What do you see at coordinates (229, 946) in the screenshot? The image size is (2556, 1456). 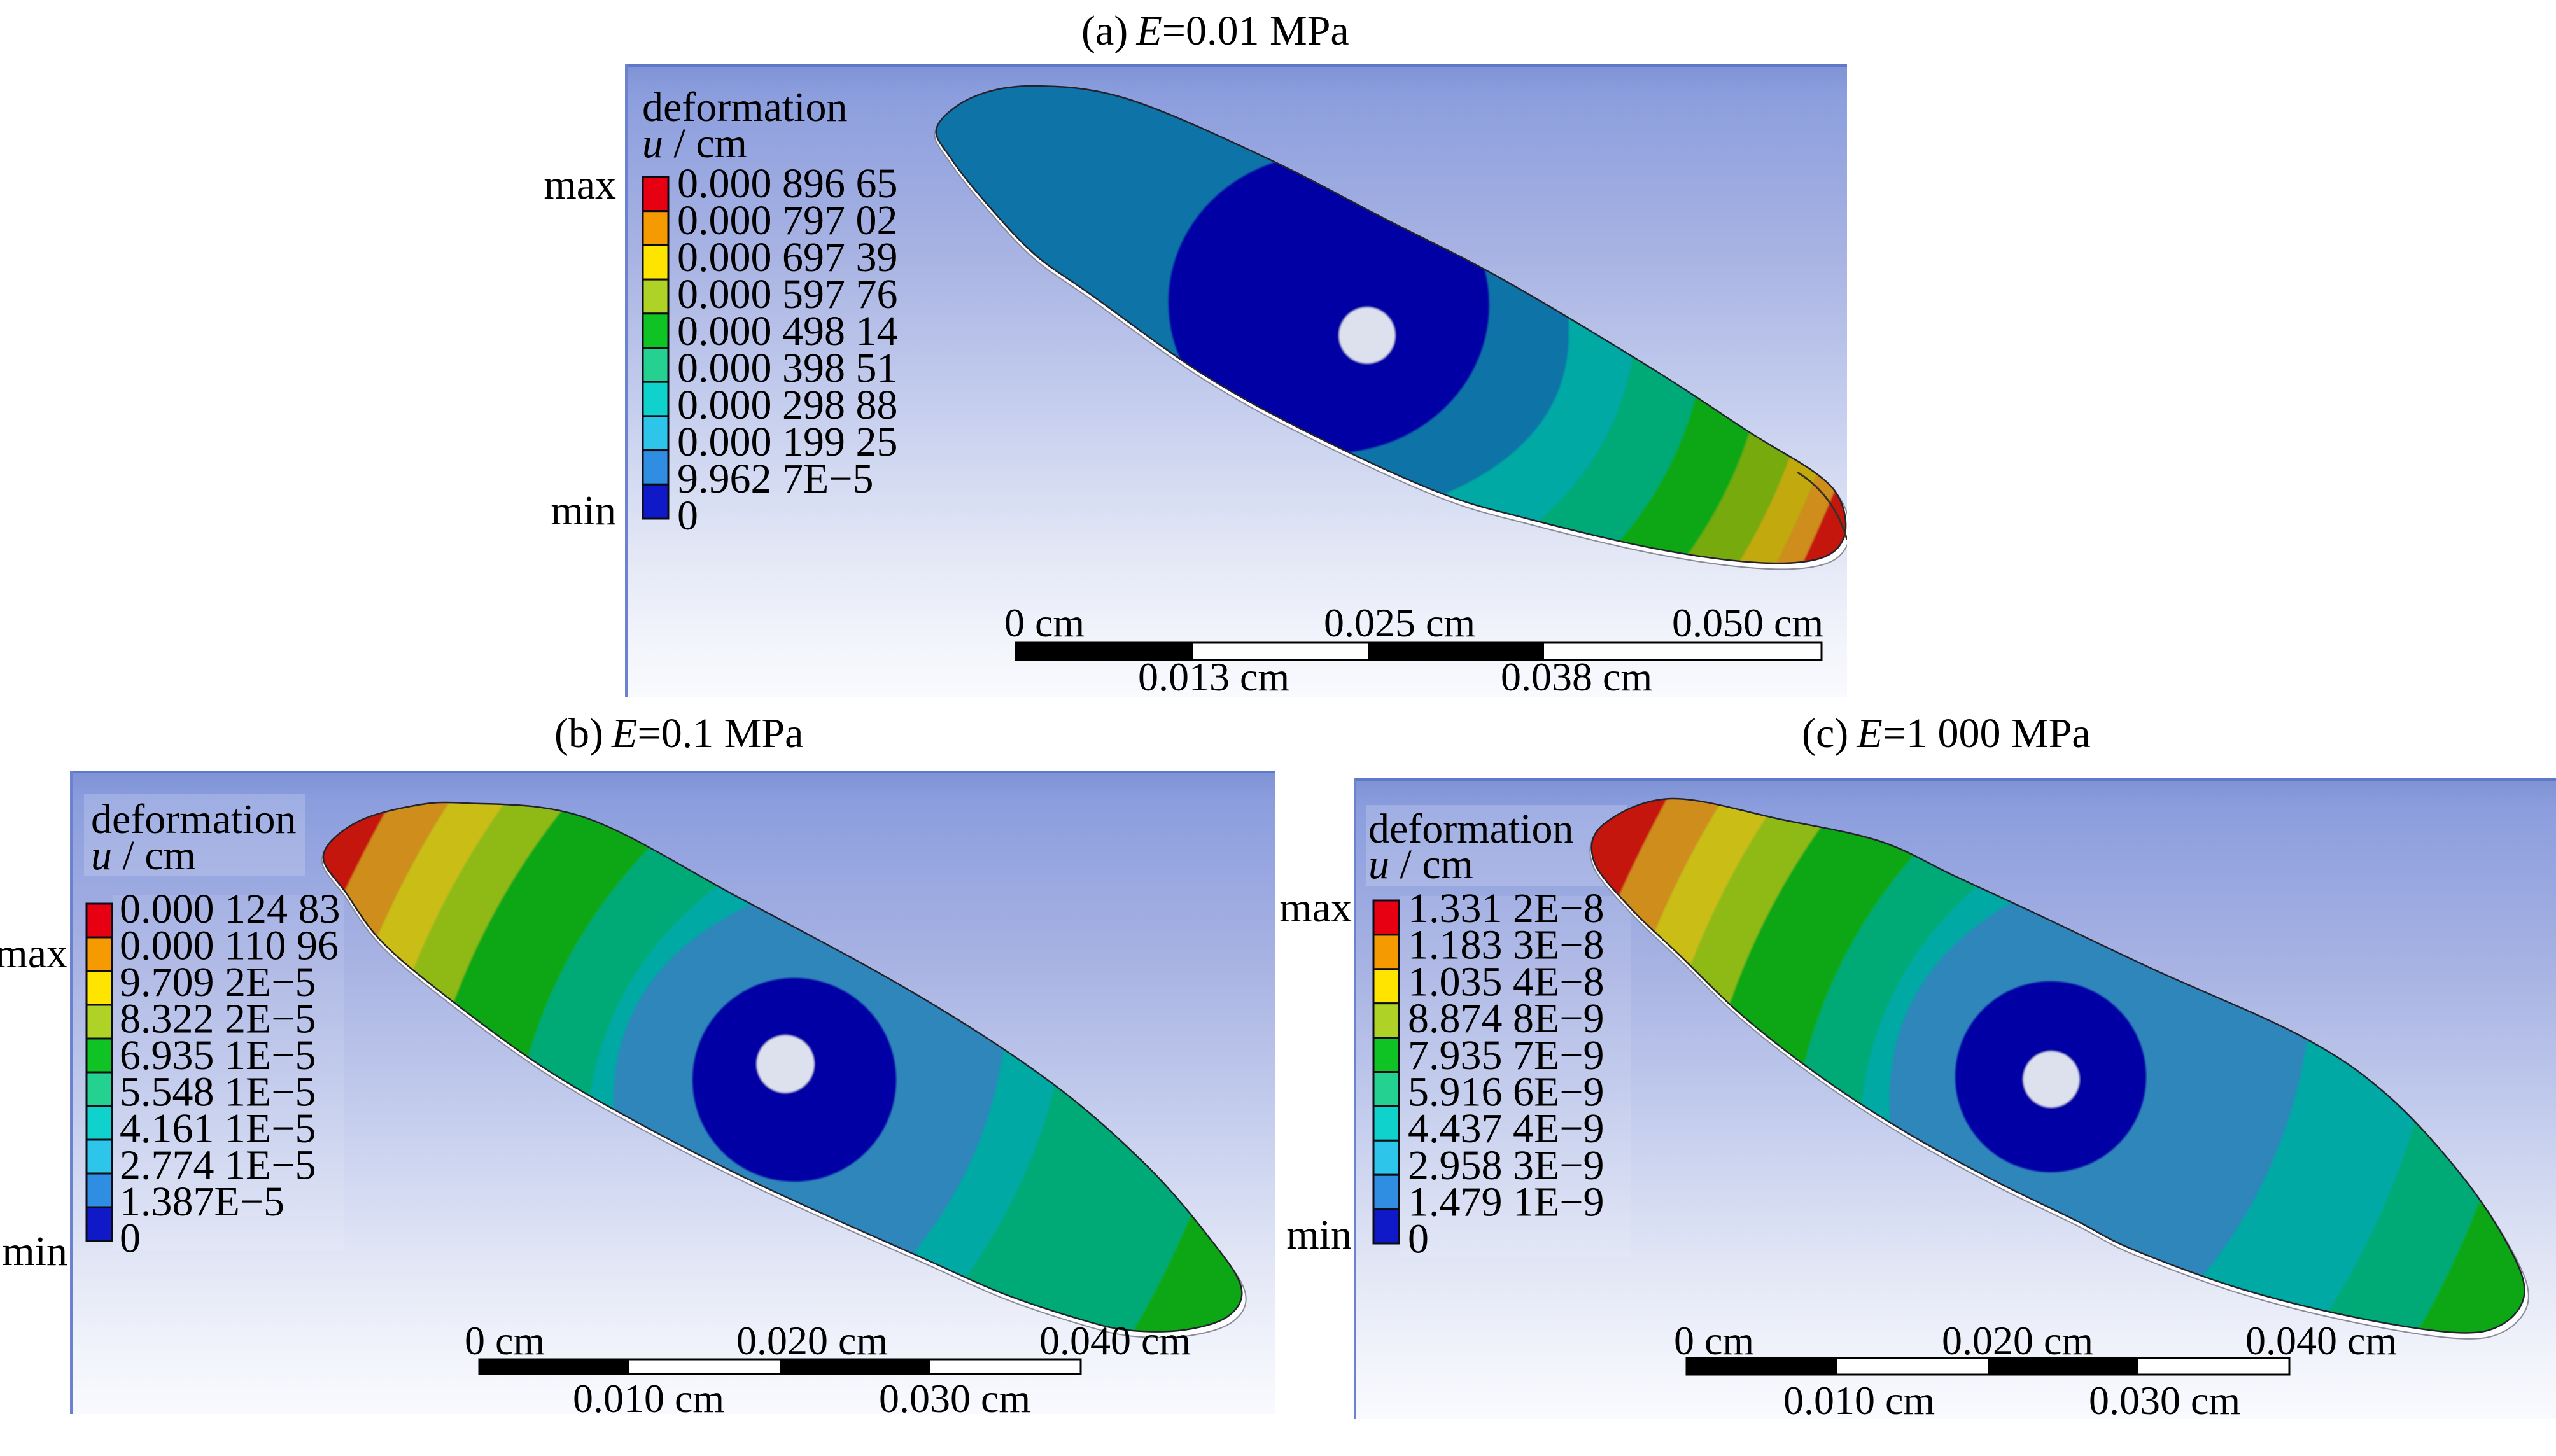 I see `svg-text: 0.000 110 96` at bounding box center [229, 946].